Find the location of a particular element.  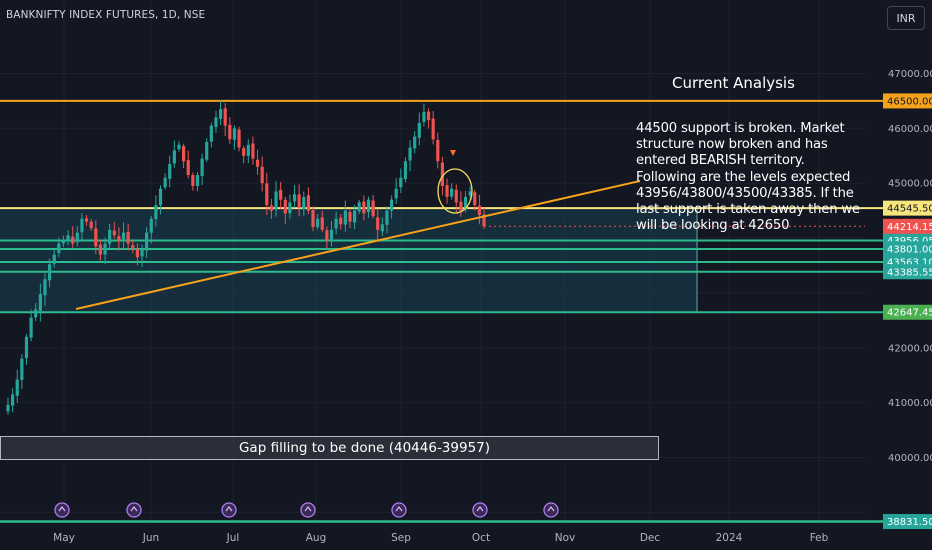

gap-note-text: Gap filling to be done (40446-39957) is located at coordinates (364, 448).